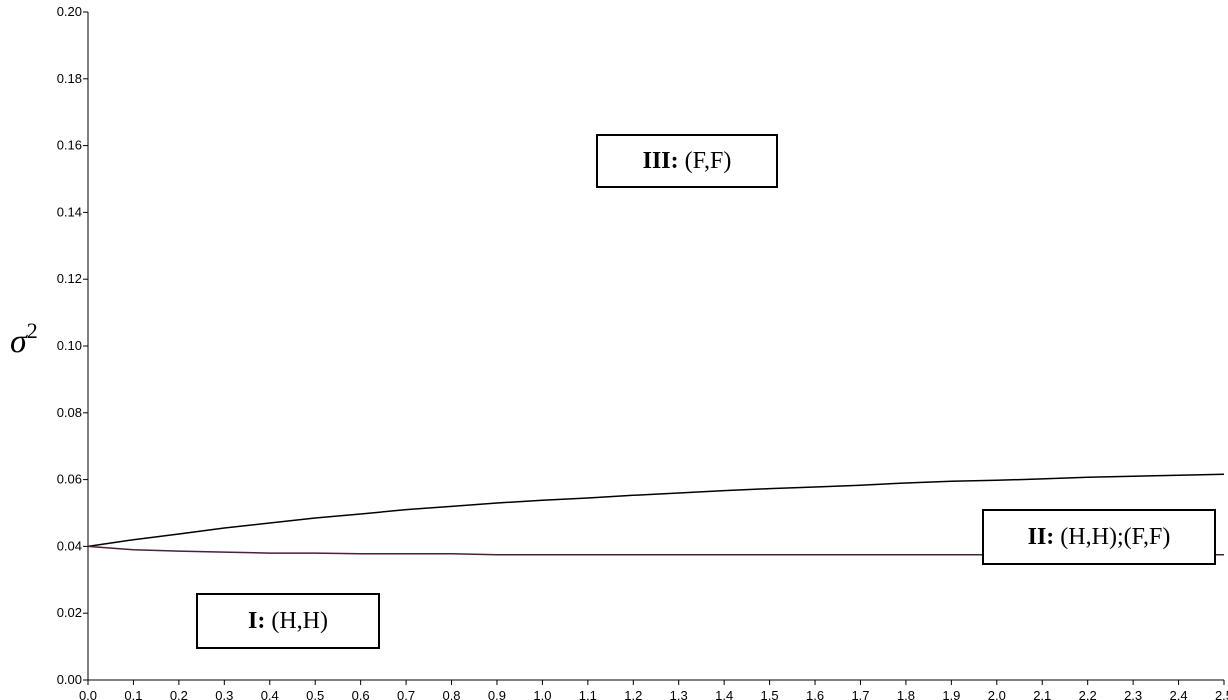 The width and height of the screenshot is (1228, 700). Describe the element at coordinates (1041, 536) in the screenshot. I see `region-ii-roman: II:` at that location.